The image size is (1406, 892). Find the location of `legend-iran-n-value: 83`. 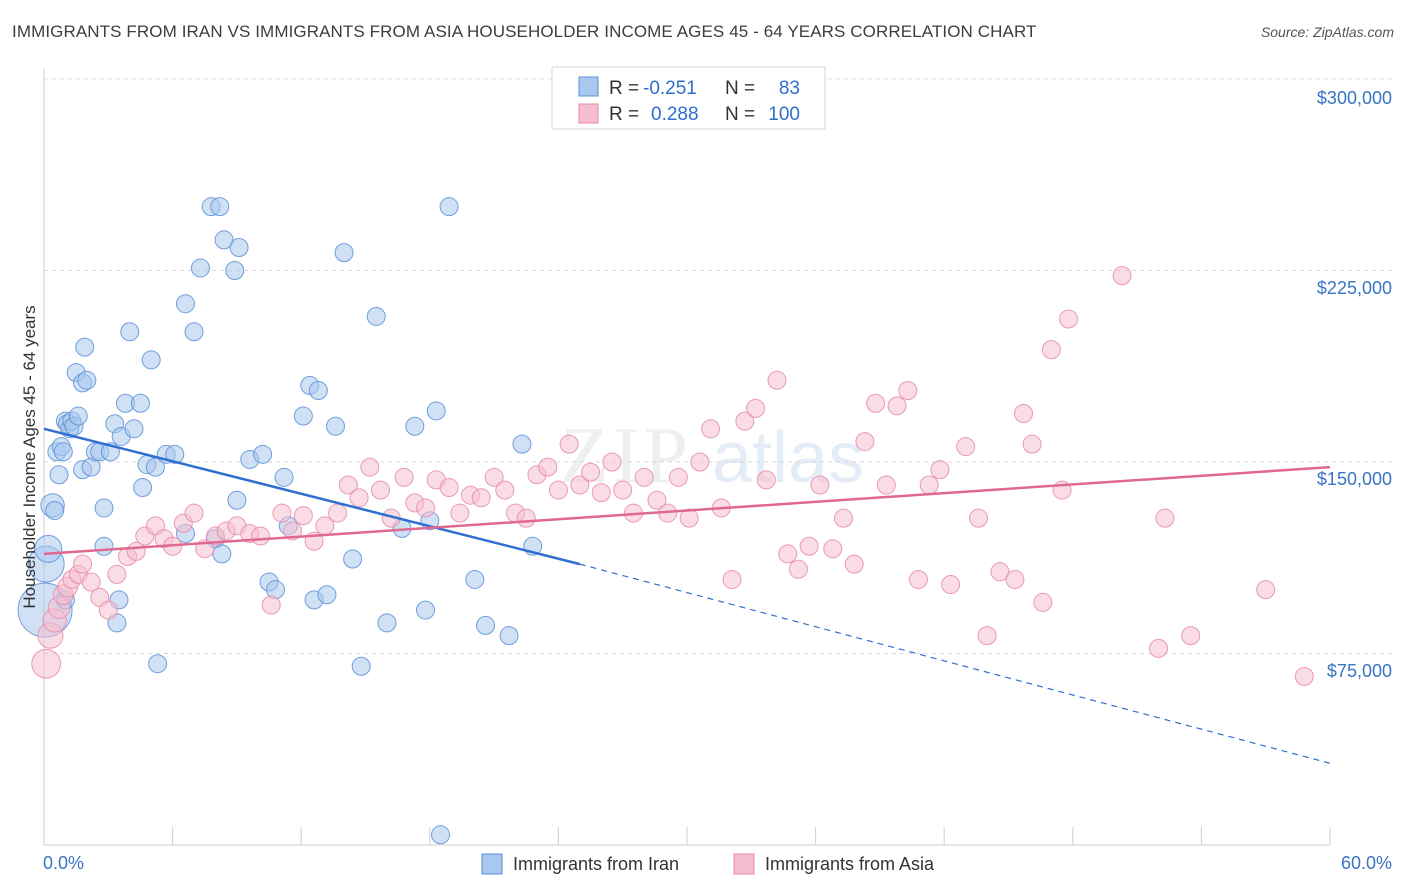

legend-iran-n-value: 83 is located at coordinates (789, 88).